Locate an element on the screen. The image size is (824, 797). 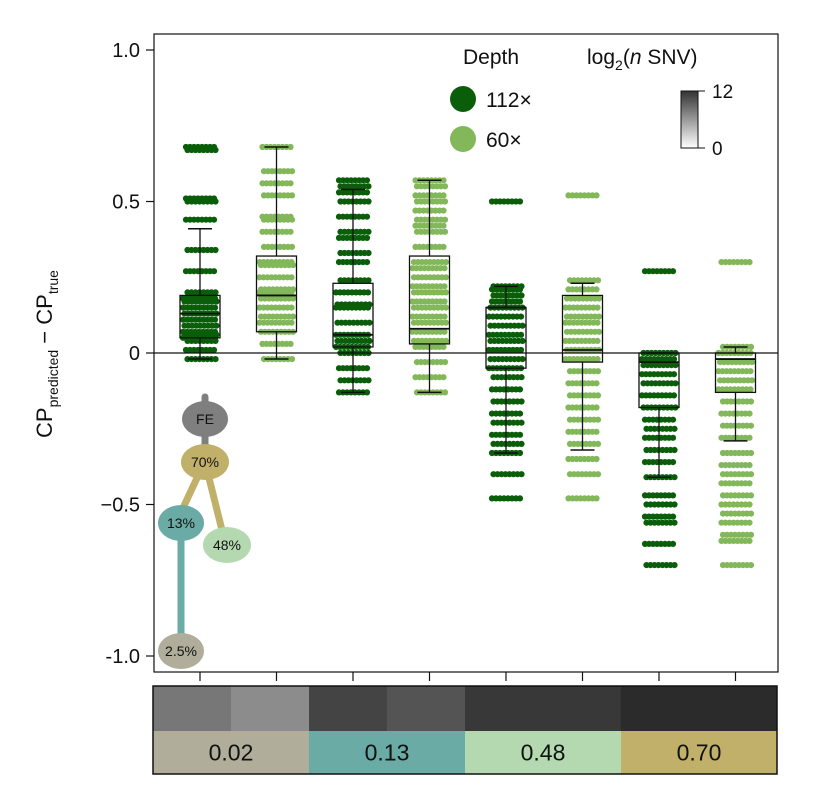
y-axis: 1.0 0.5 0 −0.5 -1.0 is located at coordinates (127, 354).